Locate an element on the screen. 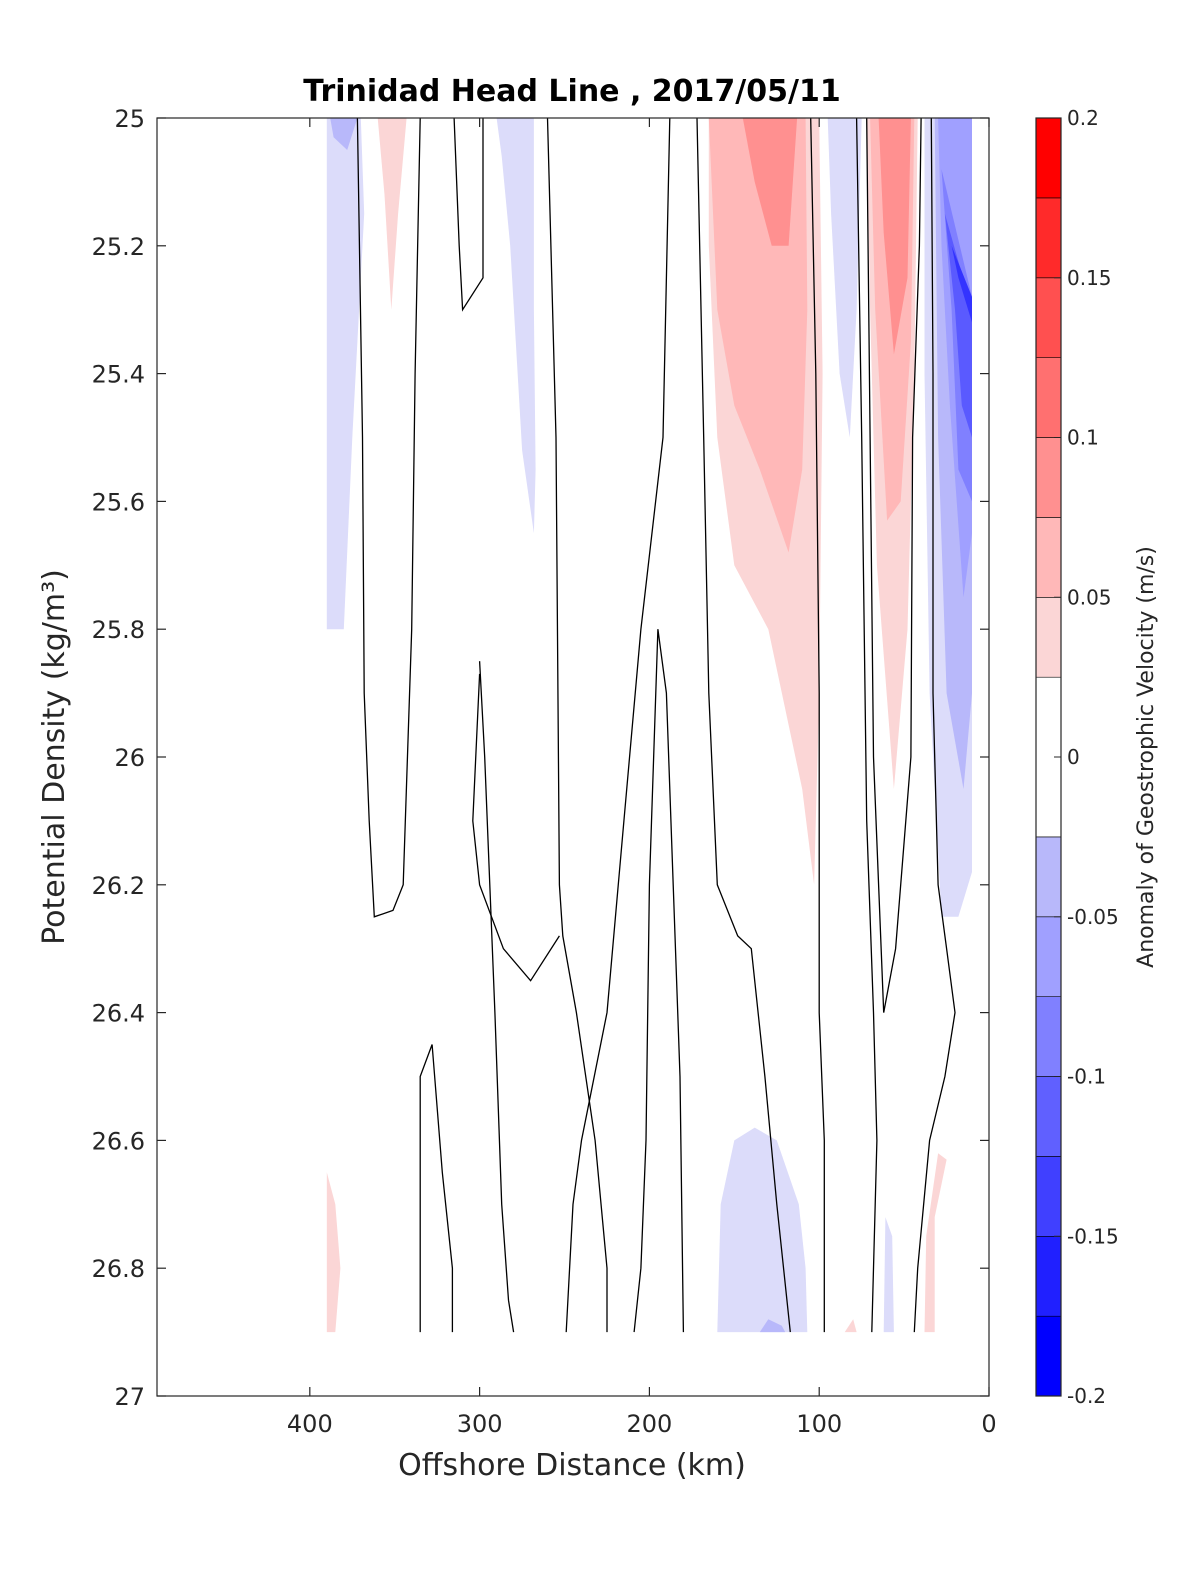 This screenshot has width=1200, height=1575. colorbar-tick-label: -0.1 is located at coordinates (1086, 1077).